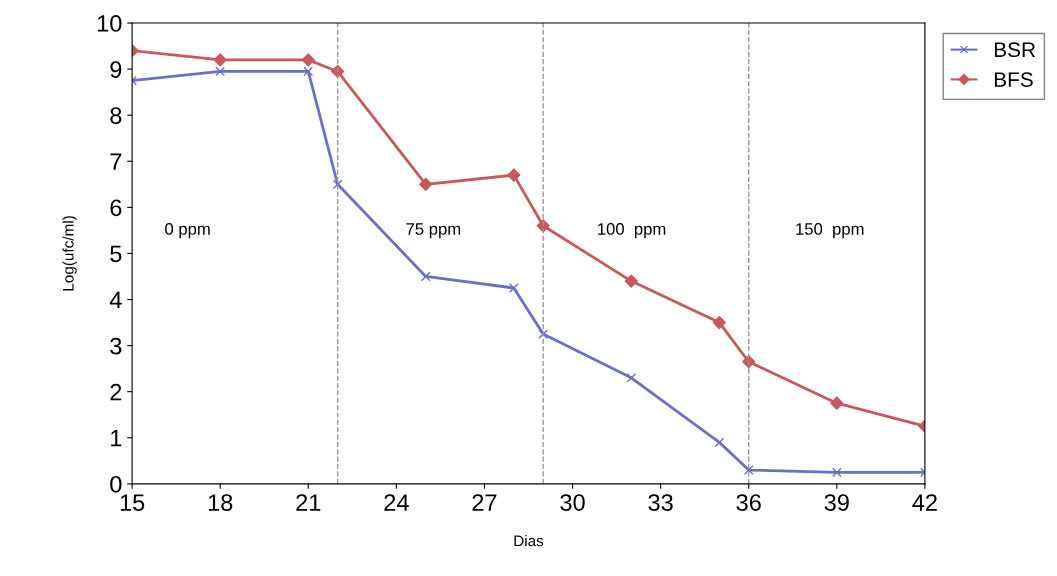 This screenshot has height=576, width=1057. Describe the element at coordinates (132, 502) in the screenshot. I see `x-tick-label: 15` at that location.